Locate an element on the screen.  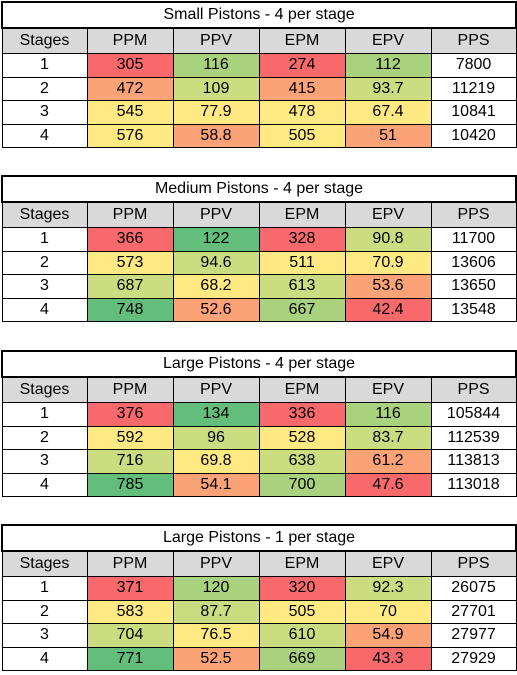
table-row: 1 305 116 274 112 7800 is located at coordinates (259, 65).